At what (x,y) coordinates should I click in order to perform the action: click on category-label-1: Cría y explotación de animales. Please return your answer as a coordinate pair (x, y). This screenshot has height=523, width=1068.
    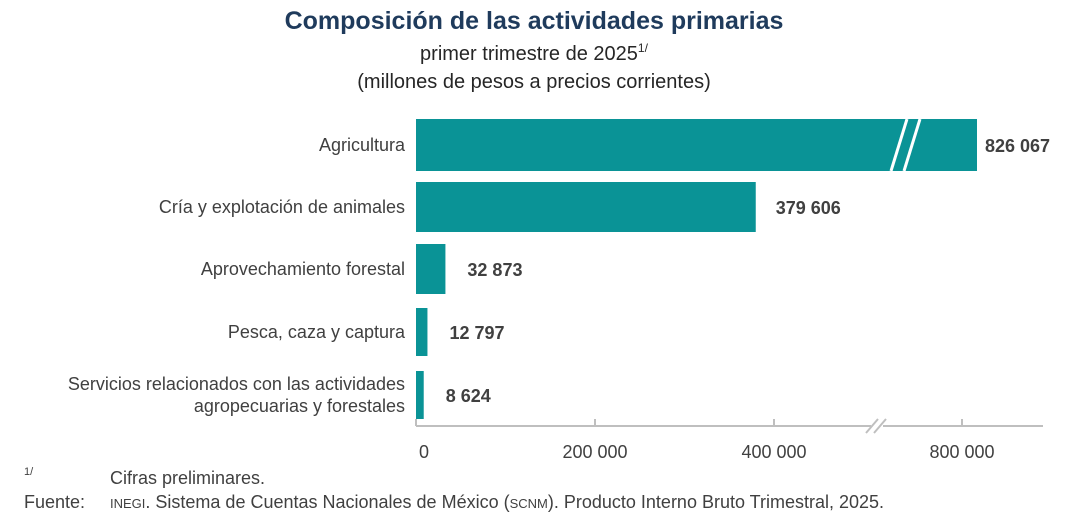
    Looking at the image, I should click on (282, 207).